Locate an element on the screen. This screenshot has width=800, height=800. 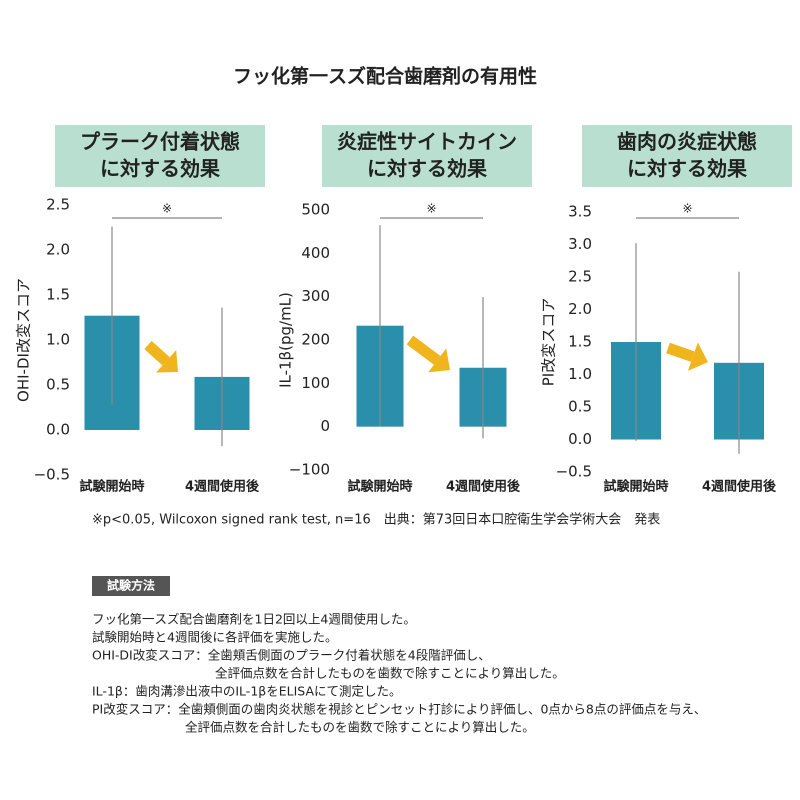
y-tick-label: −100 is located at coordinates (309, 470).